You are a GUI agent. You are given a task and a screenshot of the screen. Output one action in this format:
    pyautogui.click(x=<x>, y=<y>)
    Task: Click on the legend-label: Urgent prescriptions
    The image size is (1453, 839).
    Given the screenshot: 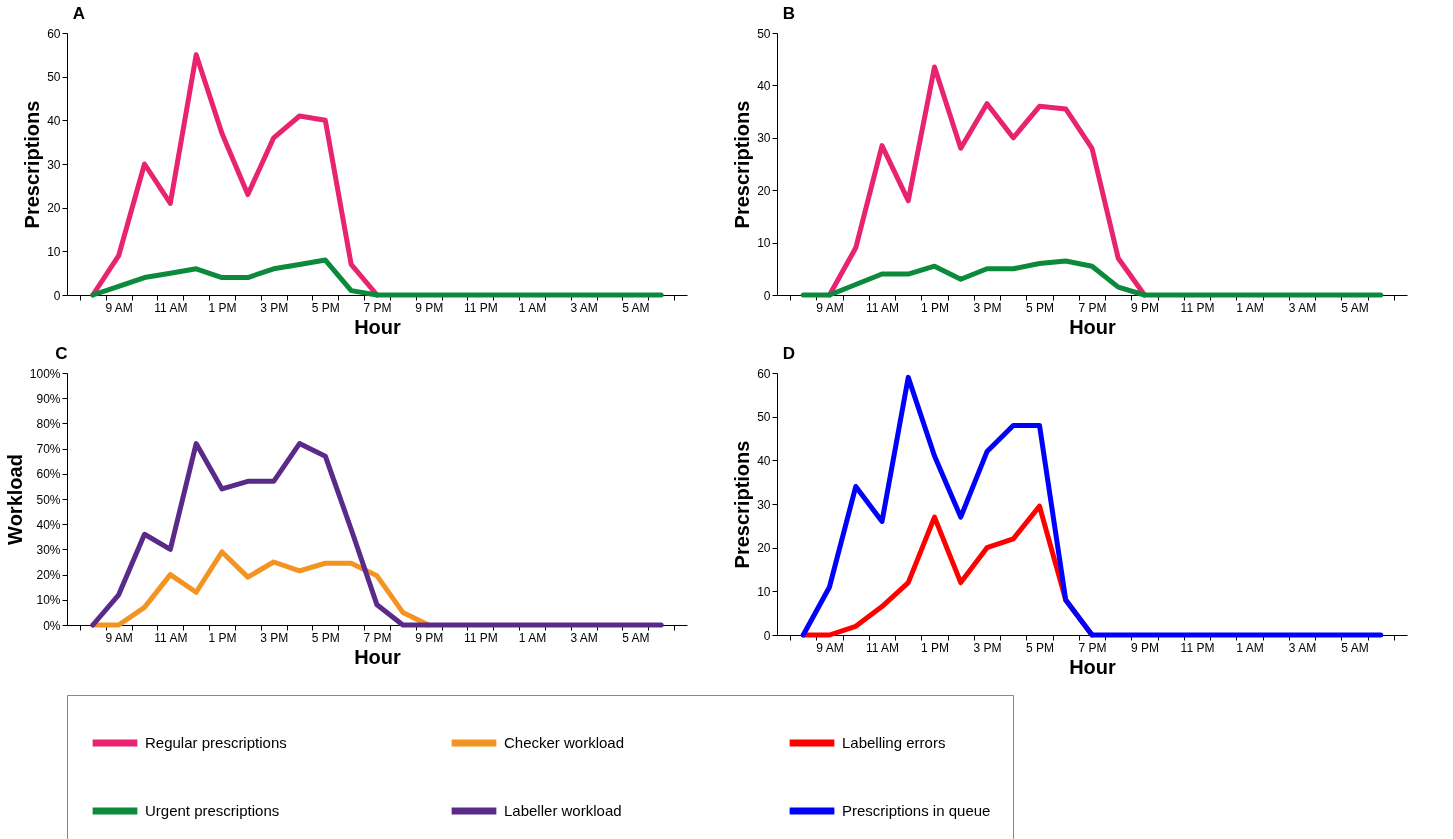 What is the action you would take?
    pyautogui.click(x=212, y=810)
    